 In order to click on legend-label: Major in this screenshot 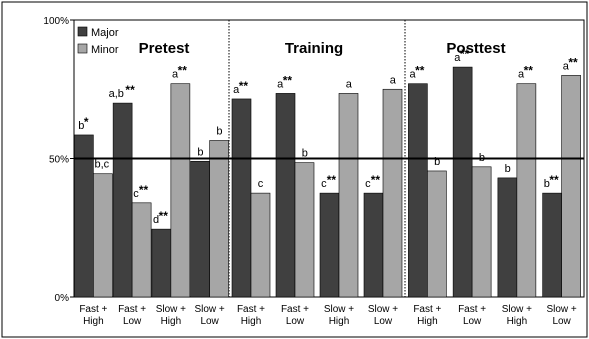, I will do `click(105, 33)`.